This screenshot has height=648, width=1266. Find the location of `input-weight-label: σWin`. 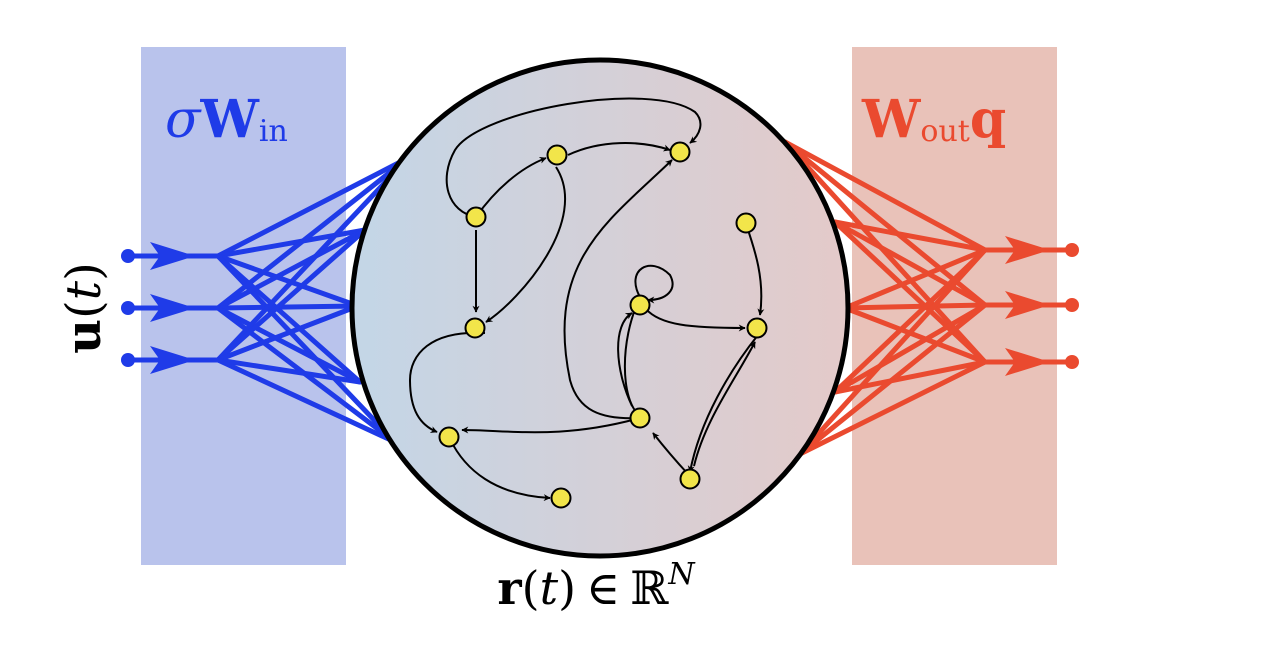

input-weight-label: σWin is located at coordinates (226, 119).